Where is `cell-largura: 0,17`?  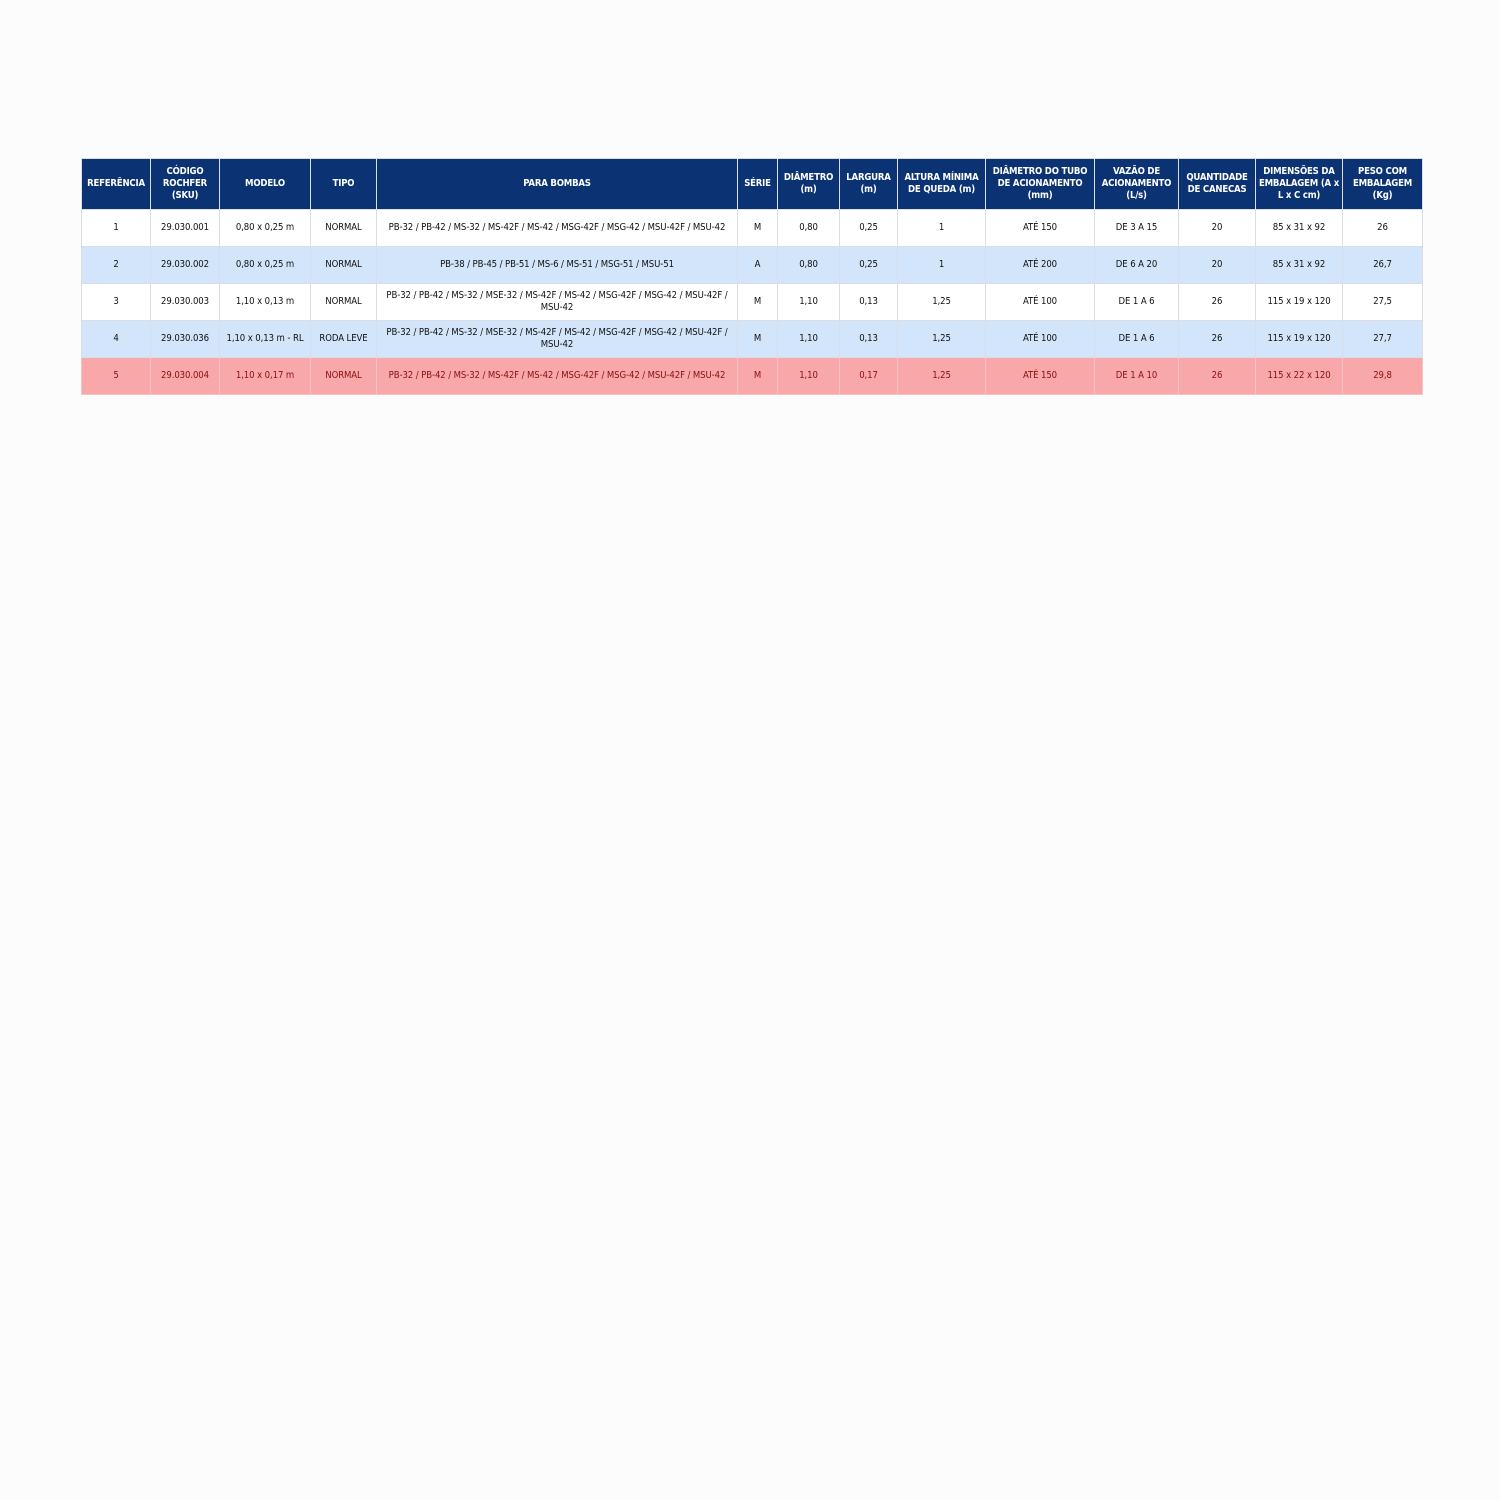 cell-largura: 0,17 is located at coordinates (868, 376).